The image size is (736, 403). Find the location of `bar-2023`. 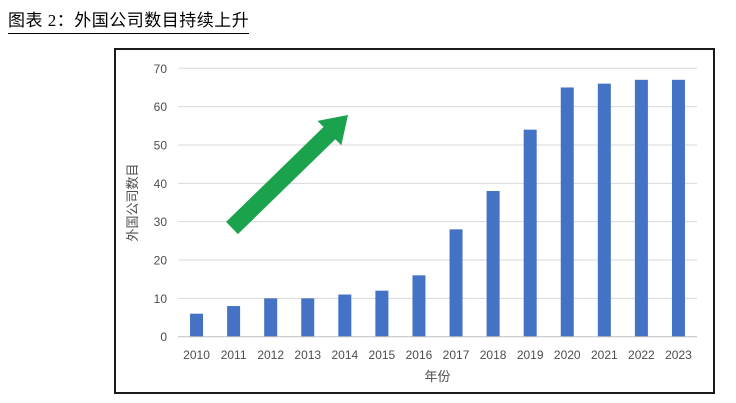

bar-2023 is located at coordinates (678, 208).